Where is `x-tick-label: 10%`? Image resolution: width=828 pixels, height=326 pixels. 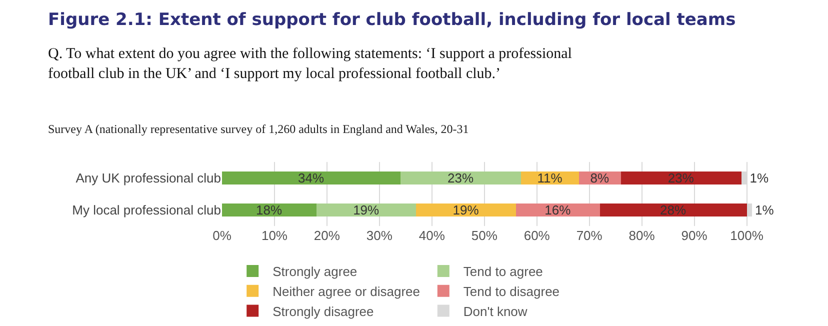
x-tick-label: 10% is located at coordinates (274, 235).